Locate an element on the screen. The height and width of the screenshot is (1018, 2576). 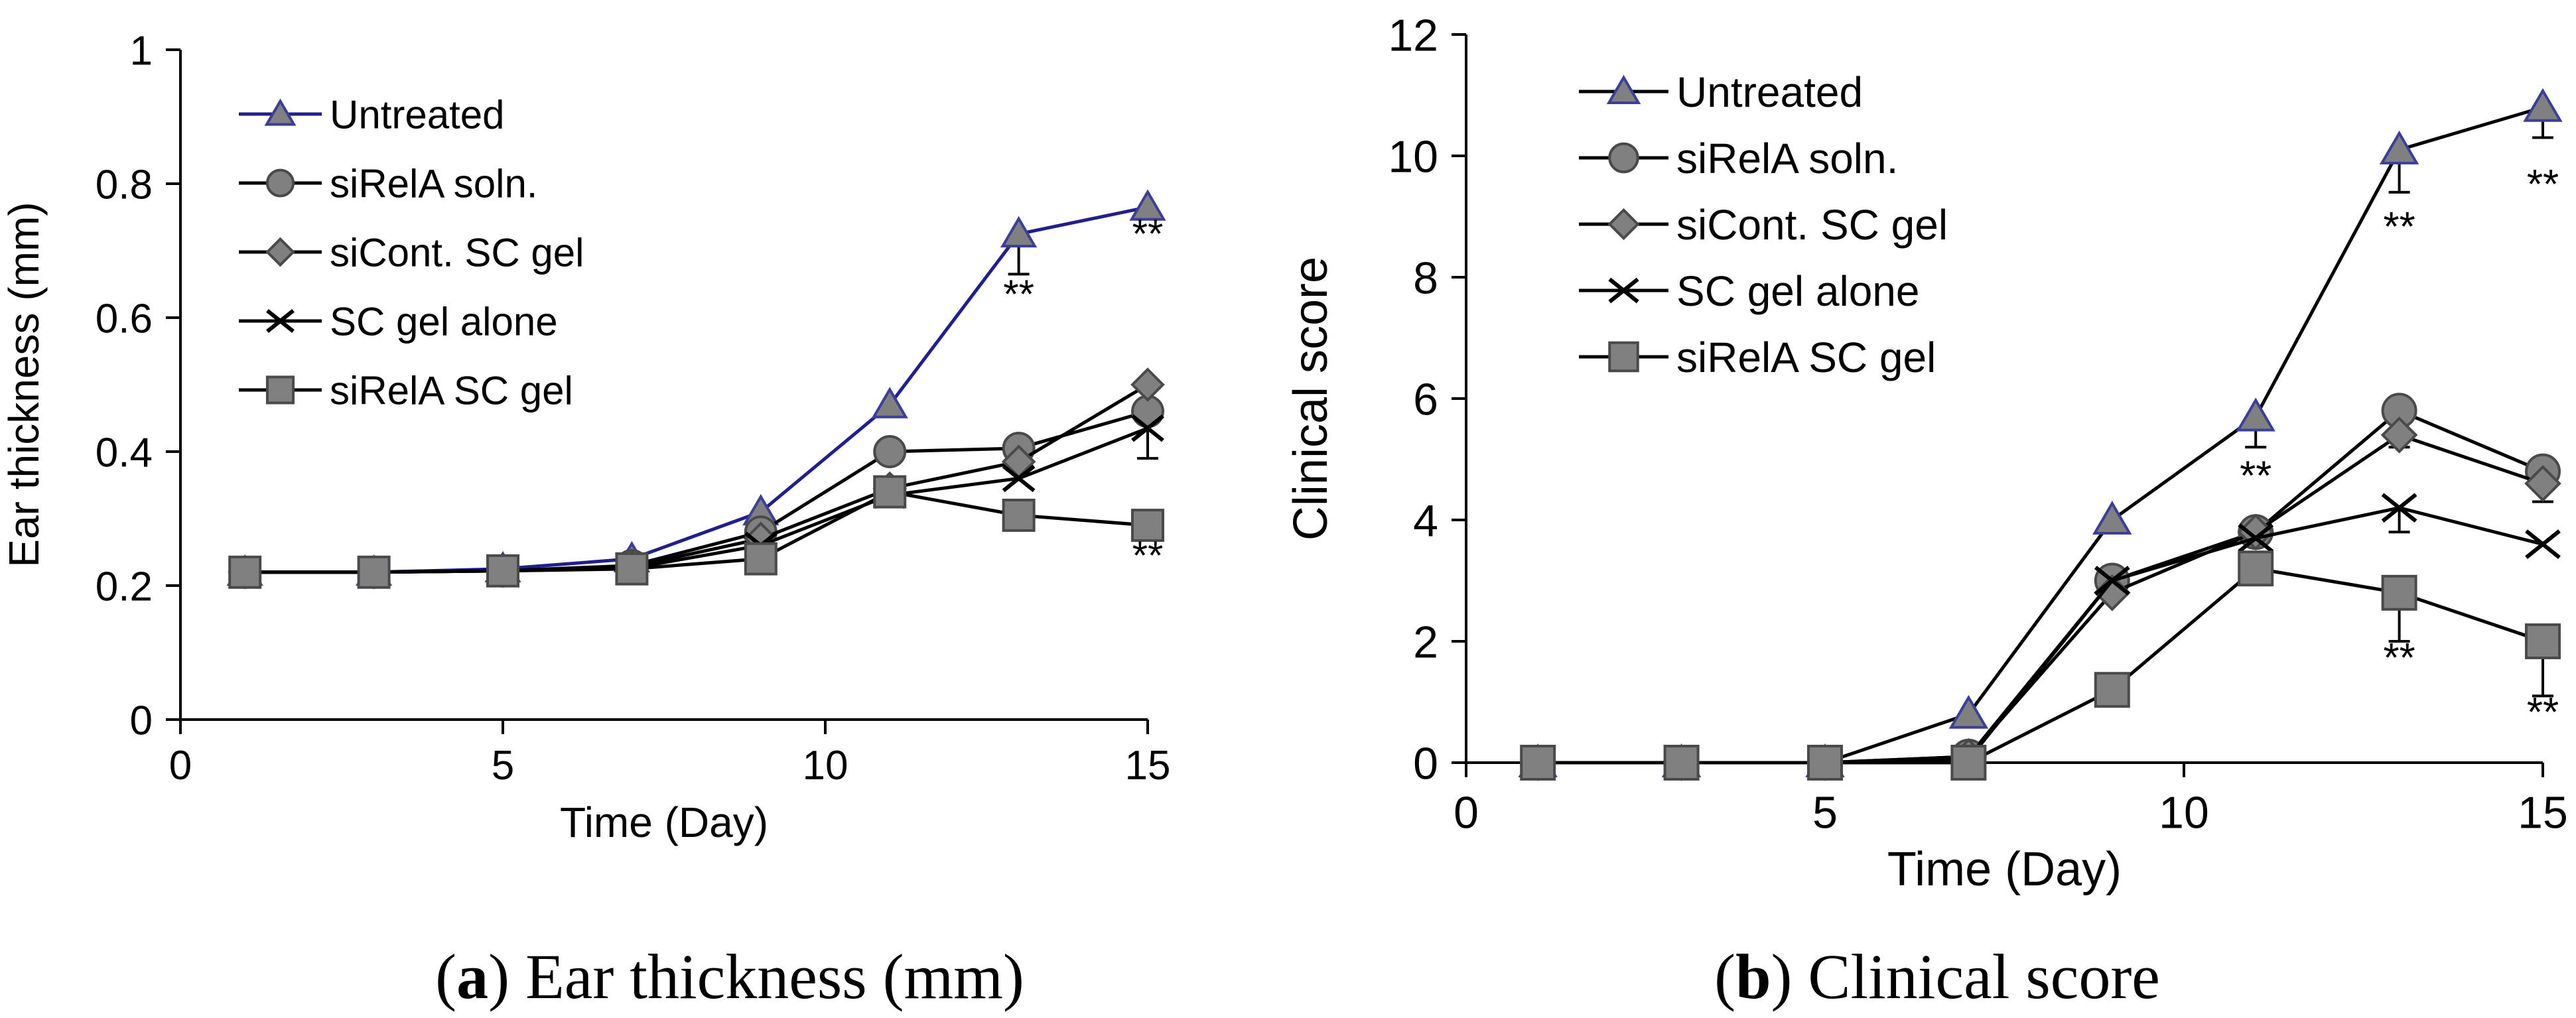
y-tick-label: 12 is located at coordinates (1413, 35).